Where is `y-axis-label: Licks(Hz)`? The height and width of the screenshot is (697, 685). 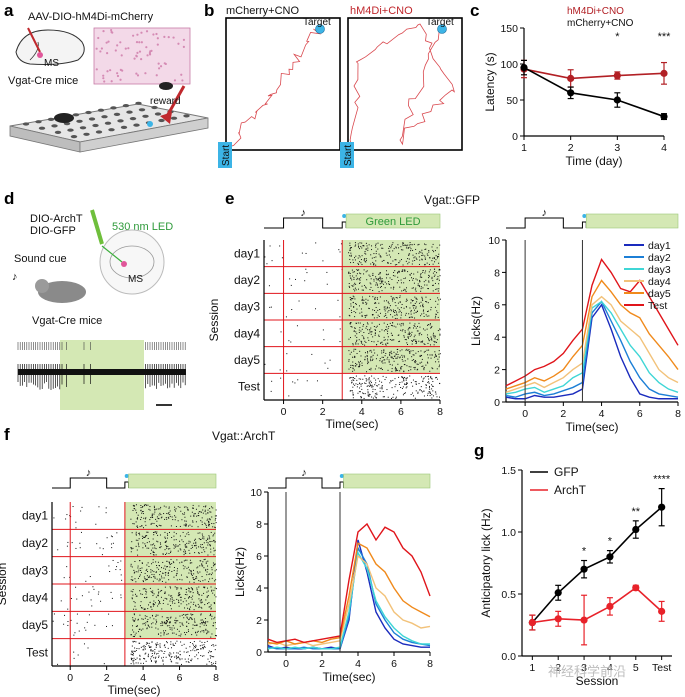
y-axis-label: Licks(Hz) is located at coordinates (476, 321).